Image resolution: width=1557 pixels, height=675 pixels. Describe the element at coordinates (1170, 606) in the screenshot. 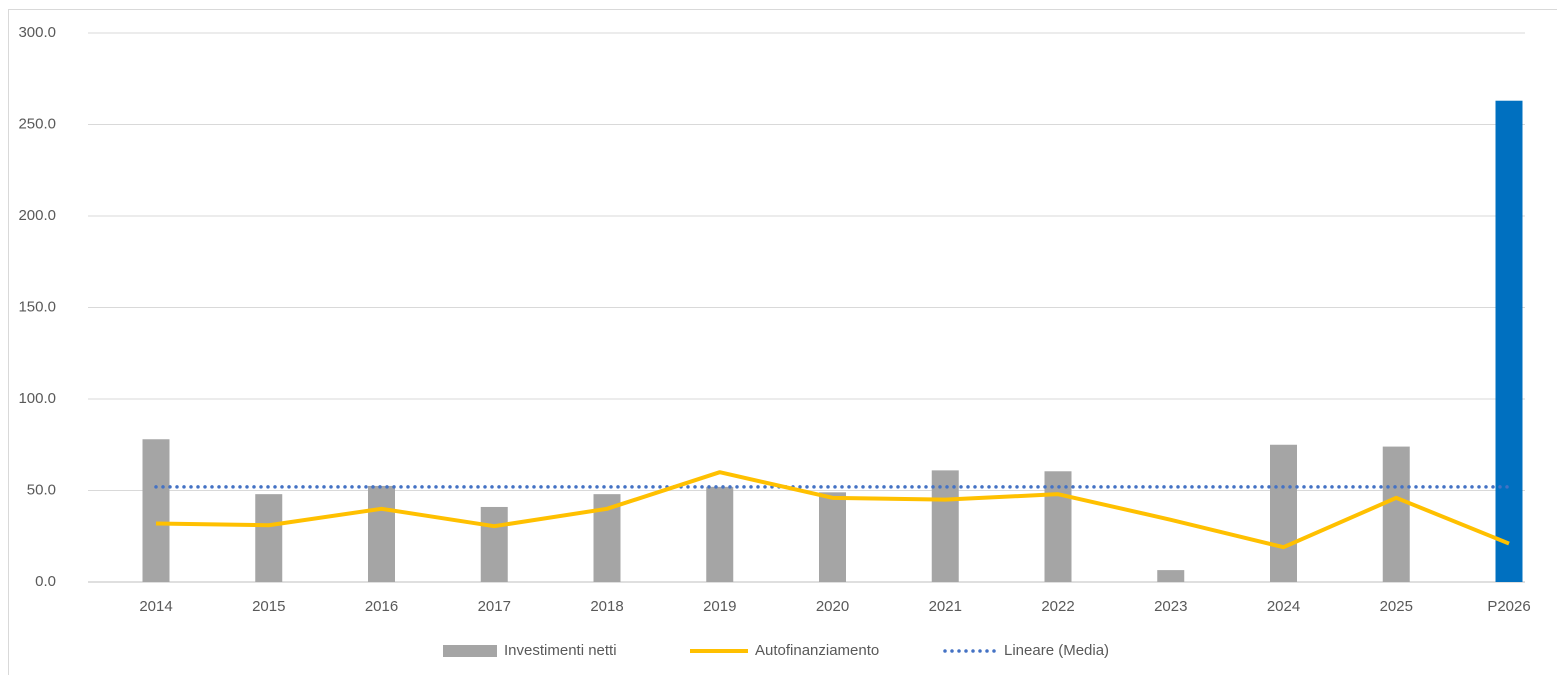

I see `x-tick-label: 2023` at that location.